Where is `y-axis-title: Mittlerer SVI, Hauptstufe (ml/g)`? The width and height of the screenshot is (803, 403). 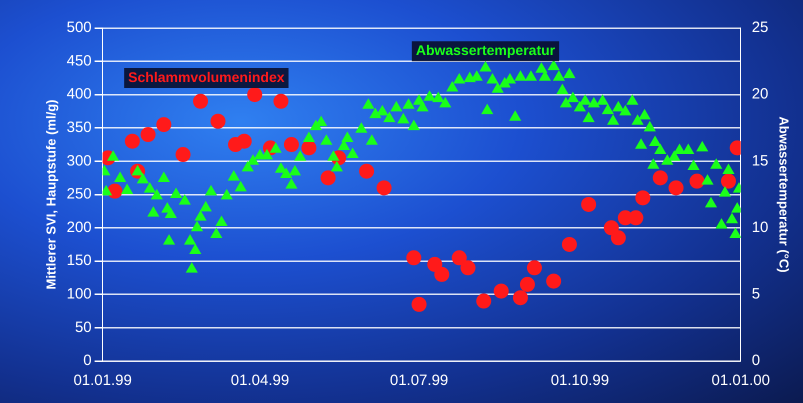
y-axis-title: Mittlerer SVI, Hauptstufe (ml/g) is located at coordinates (50, 195).